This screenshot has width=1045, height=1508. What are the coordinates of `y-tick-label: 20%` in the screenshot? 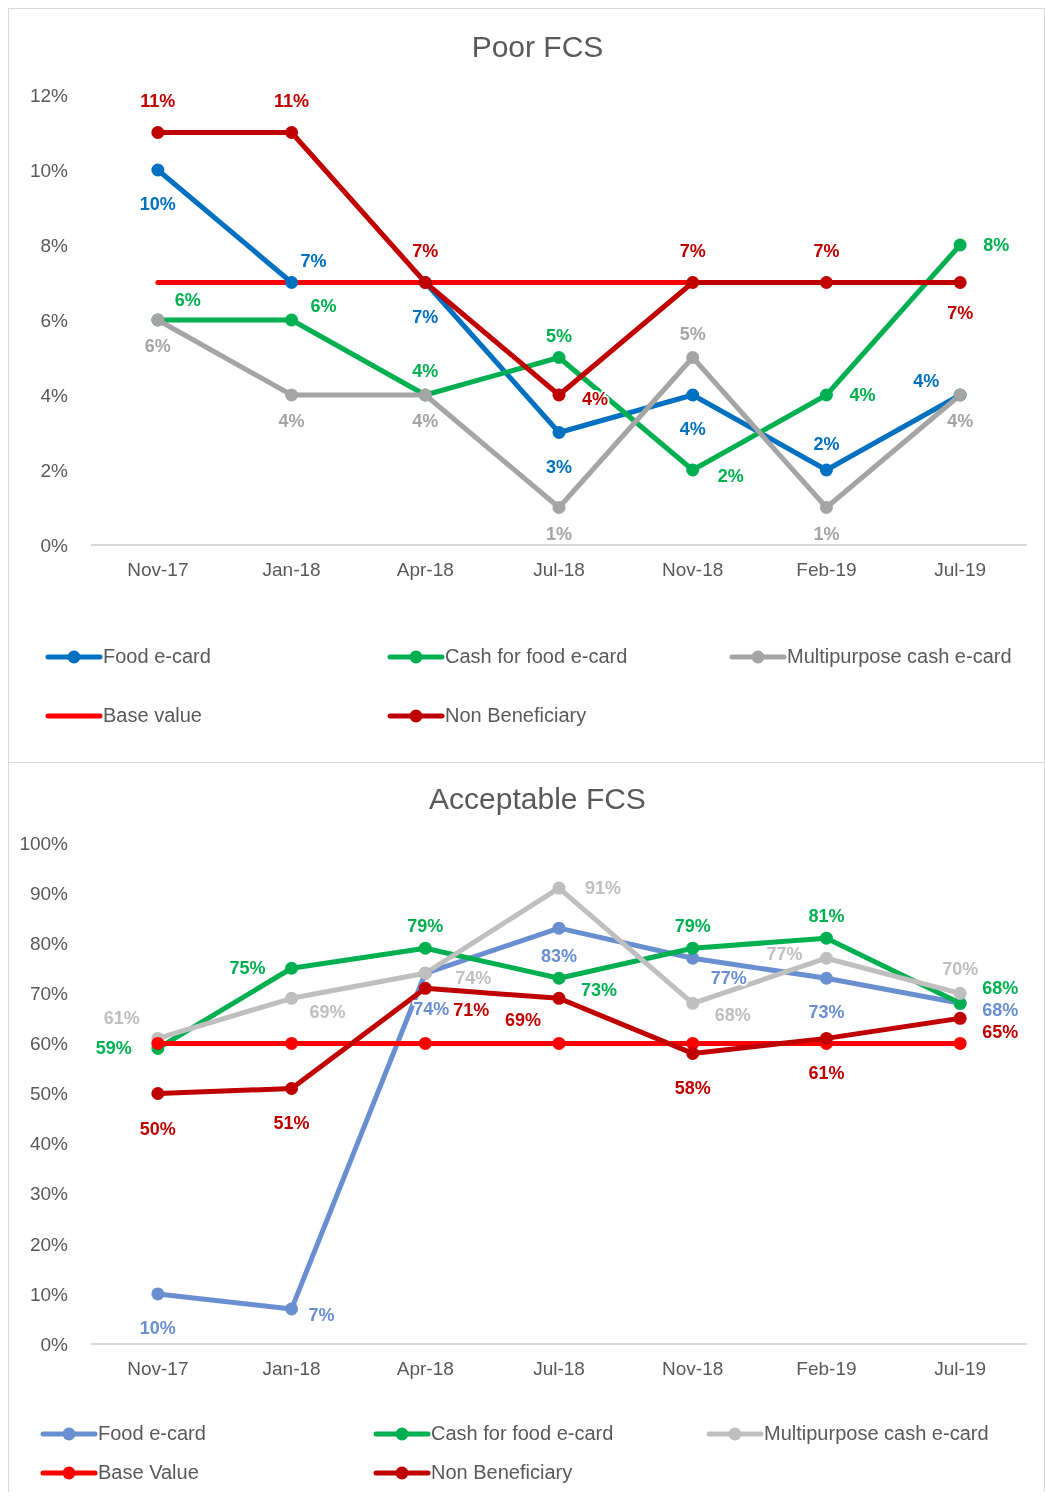 It's located at (49, 1244).